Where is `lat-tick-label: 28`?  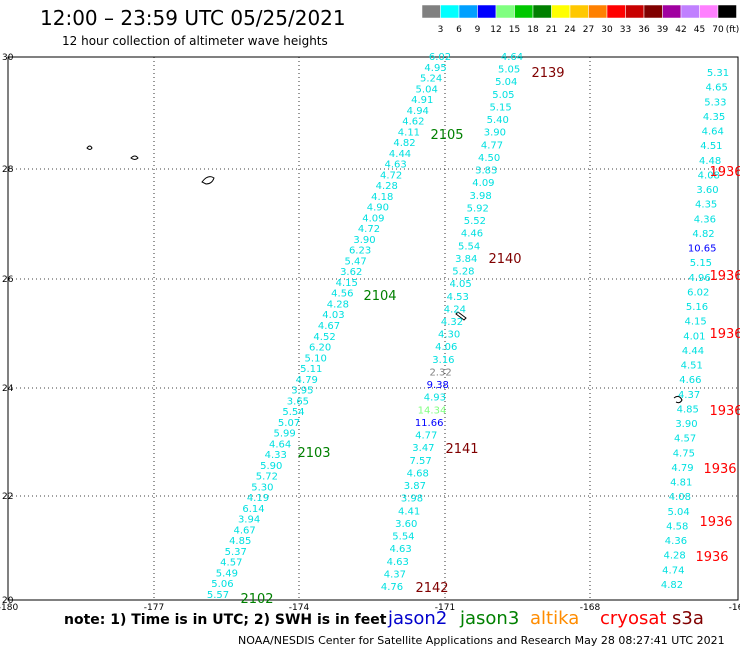
lat-tick-label: 28 is located at coordinates (8, 170).